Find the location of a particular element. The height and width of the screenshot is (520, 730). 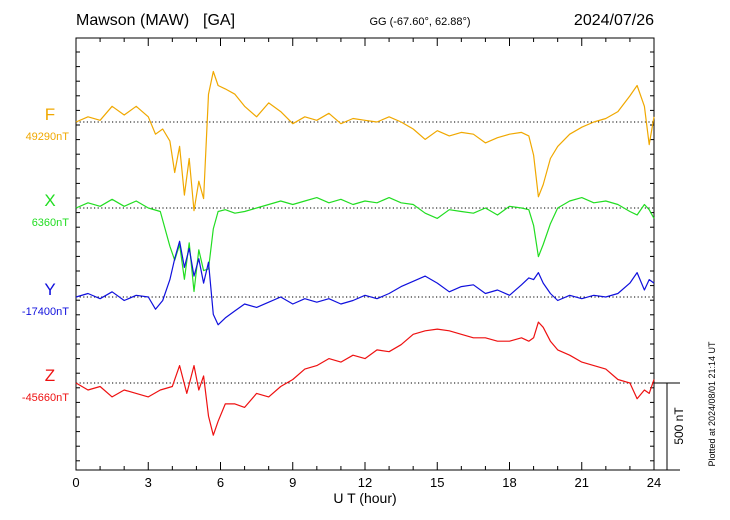

station-coords: GG (-67.60°, 62.88°) is located at coordinates (419, 22).